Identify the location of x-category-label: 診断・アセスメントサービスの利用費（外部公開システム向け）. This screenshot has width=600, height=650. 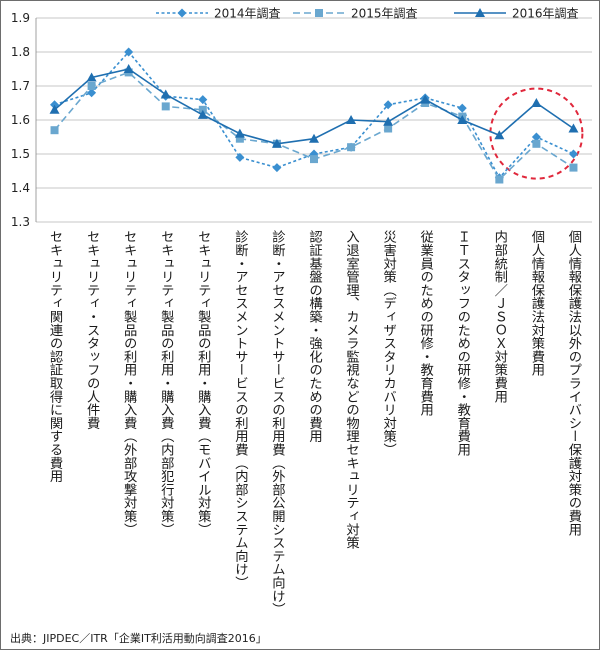
(277, 423).